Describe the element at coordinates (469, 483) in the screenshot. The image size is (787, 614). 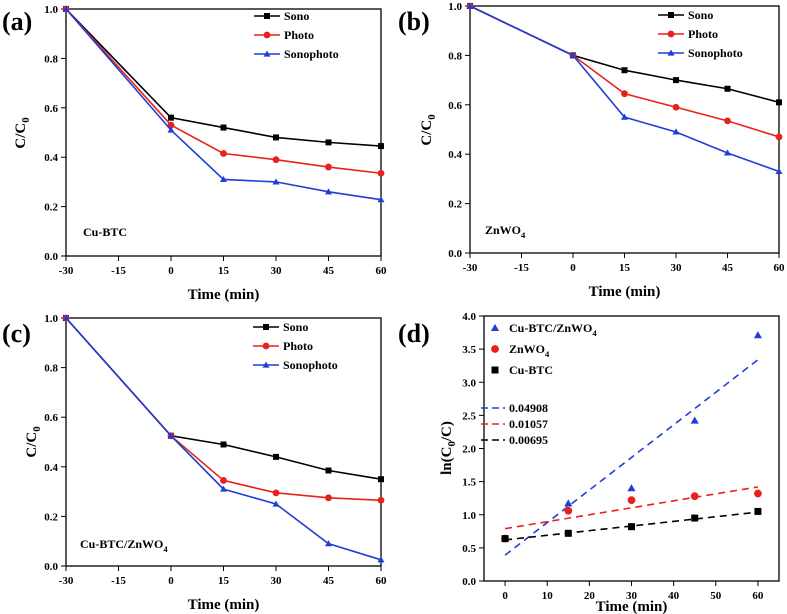
I see `y-tick-label: 1.5` at that location.